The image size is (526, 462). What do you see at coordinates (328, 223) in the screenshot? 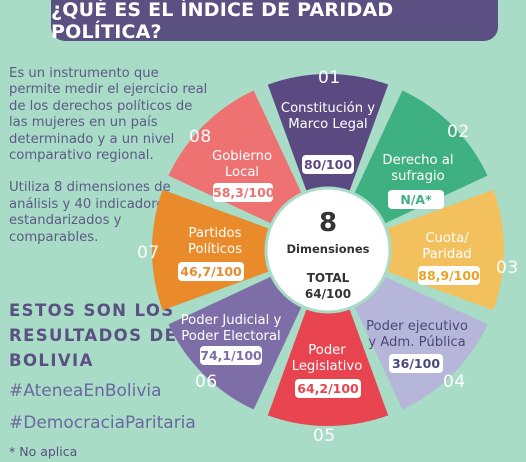
I see `center-number: 8` at bounding box center [328, 223].